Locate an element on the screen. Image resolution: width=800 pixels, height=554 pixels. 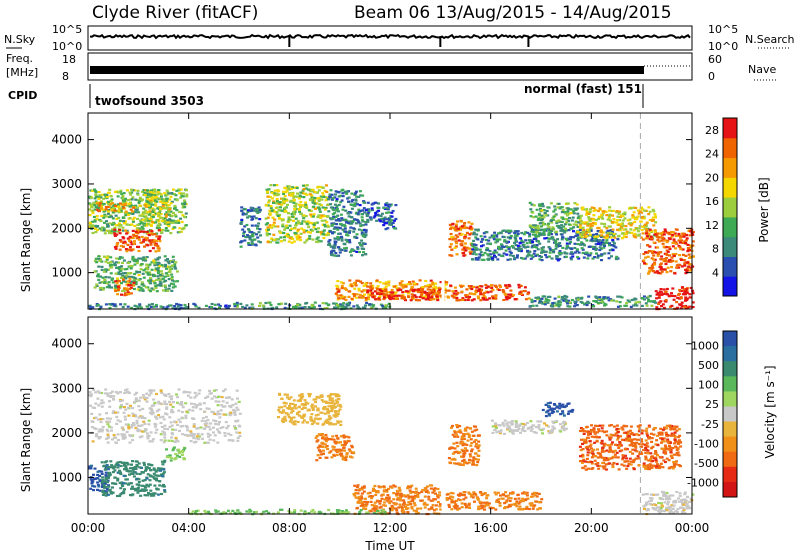
noise-right-tick-bottom: 10^0 is located at coordinates (723, 46).